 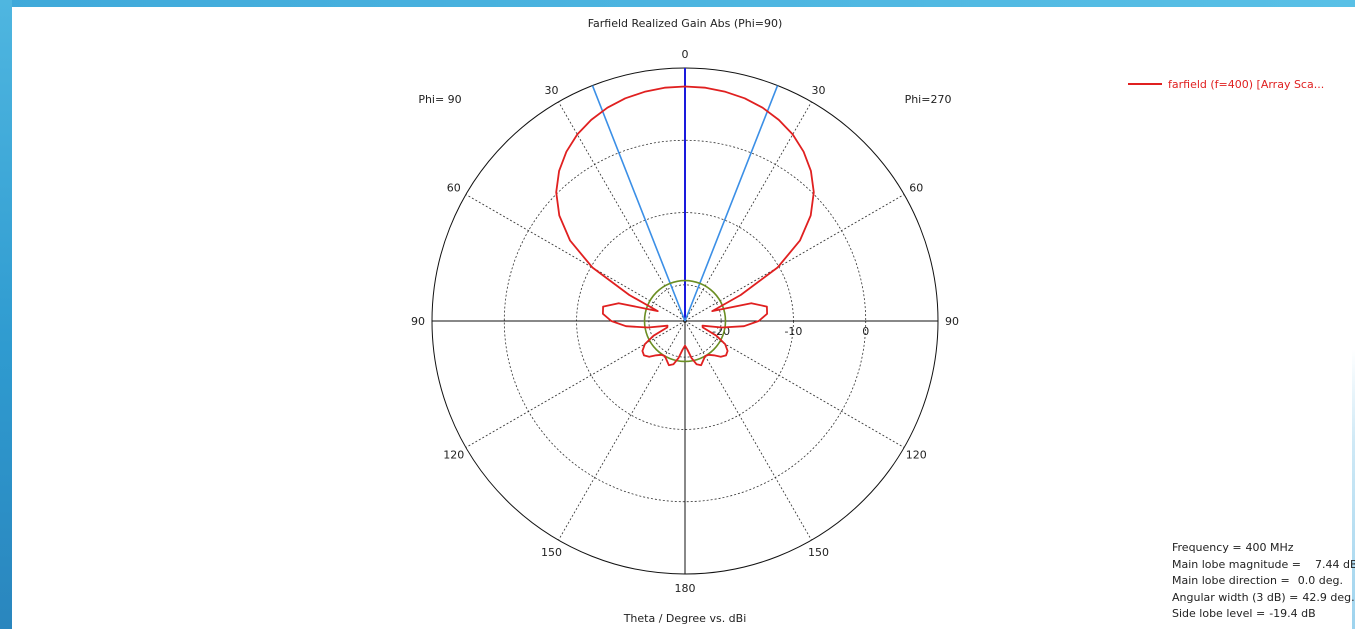 I want to click on info-row-main-lobe-magnitude: Main lobe magnitude = 7.44 dB, so click(x=1263, y=565).